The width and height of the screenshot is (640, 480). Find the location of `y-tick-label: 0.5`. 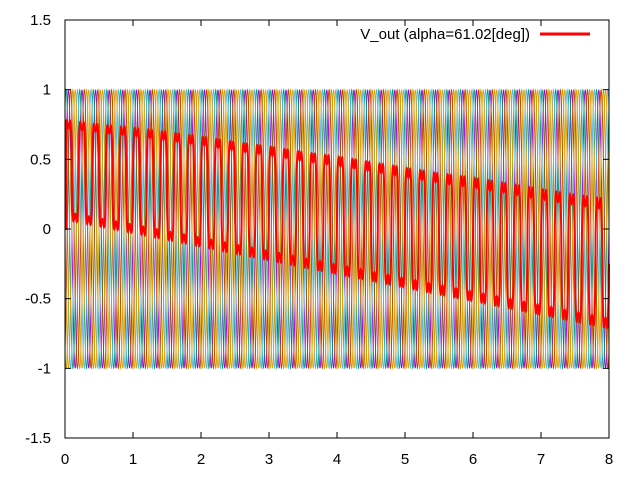

y-tick-label: 0.5 is located at coordinates (40, 159).